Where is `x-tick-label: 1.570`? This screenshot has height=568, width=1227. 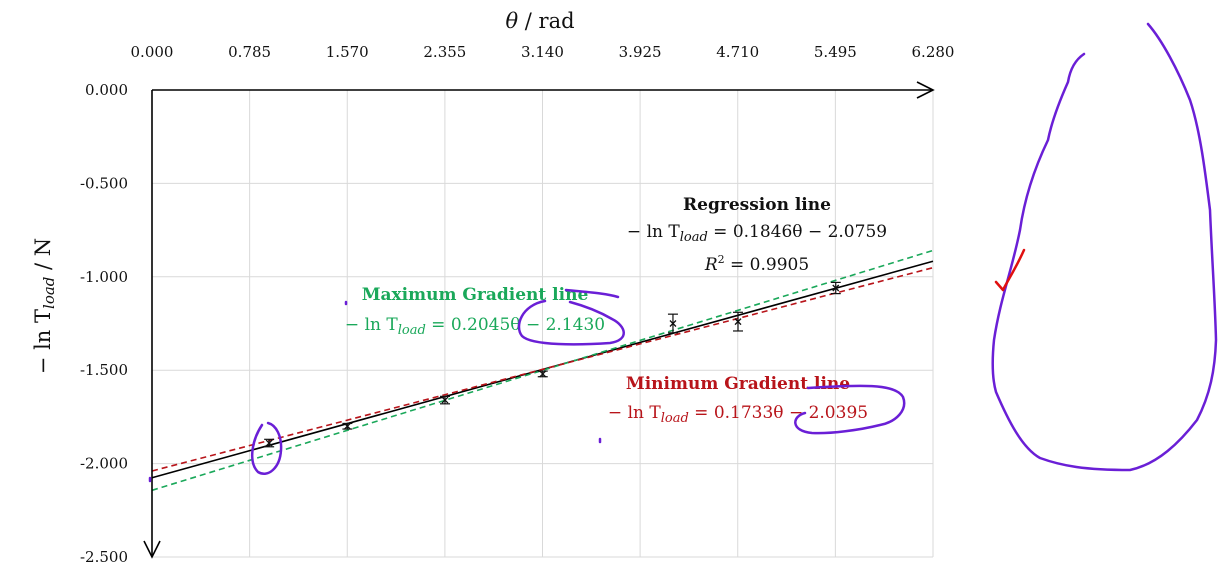
x-tick-label: 1.570 is located at coordinates (347, 52).